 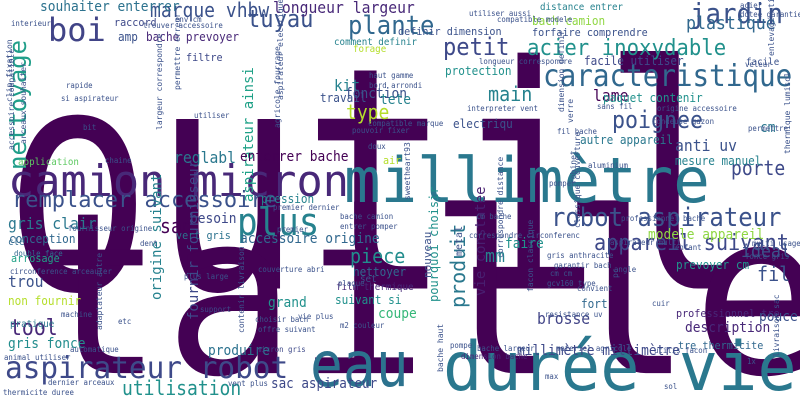 I want to click on word: arceaux souhaiter, so click(x=23, y=103).